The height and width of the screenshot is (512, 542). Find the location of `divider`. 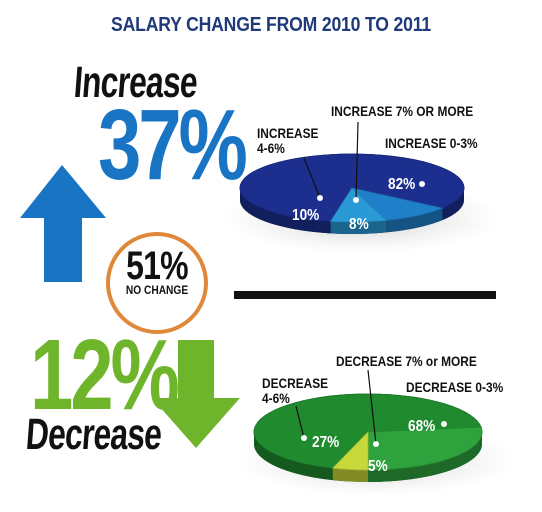

divider is located at coordinates (365, 295).